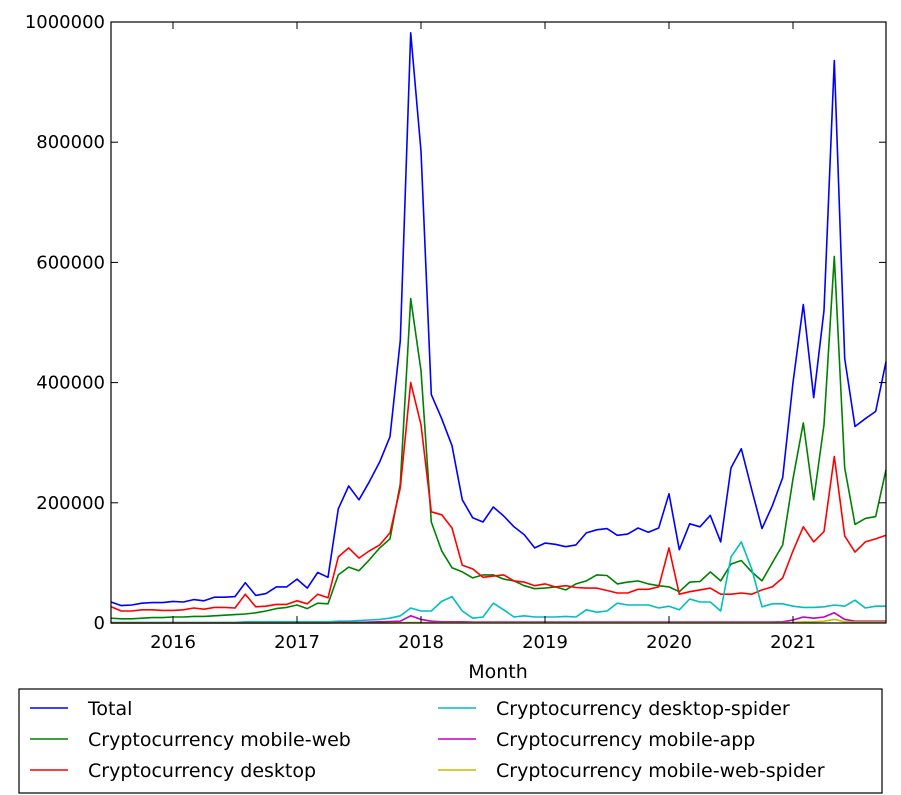 The width and height of the screenshot is (901, 795). I want to click on legend-label: Cryptocurrency mobile-web, so click(219, 740).